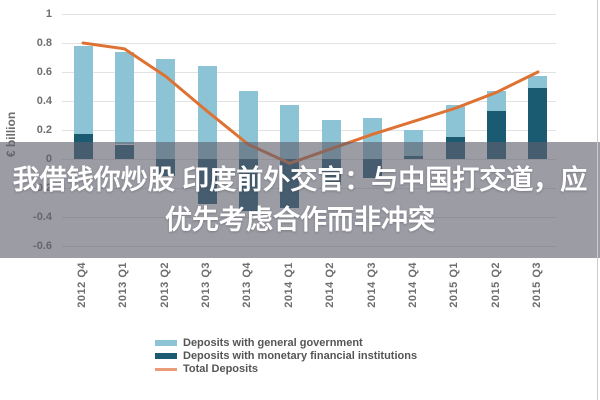  I want to click on y-tick-label: 0.6, so click(44, 72).